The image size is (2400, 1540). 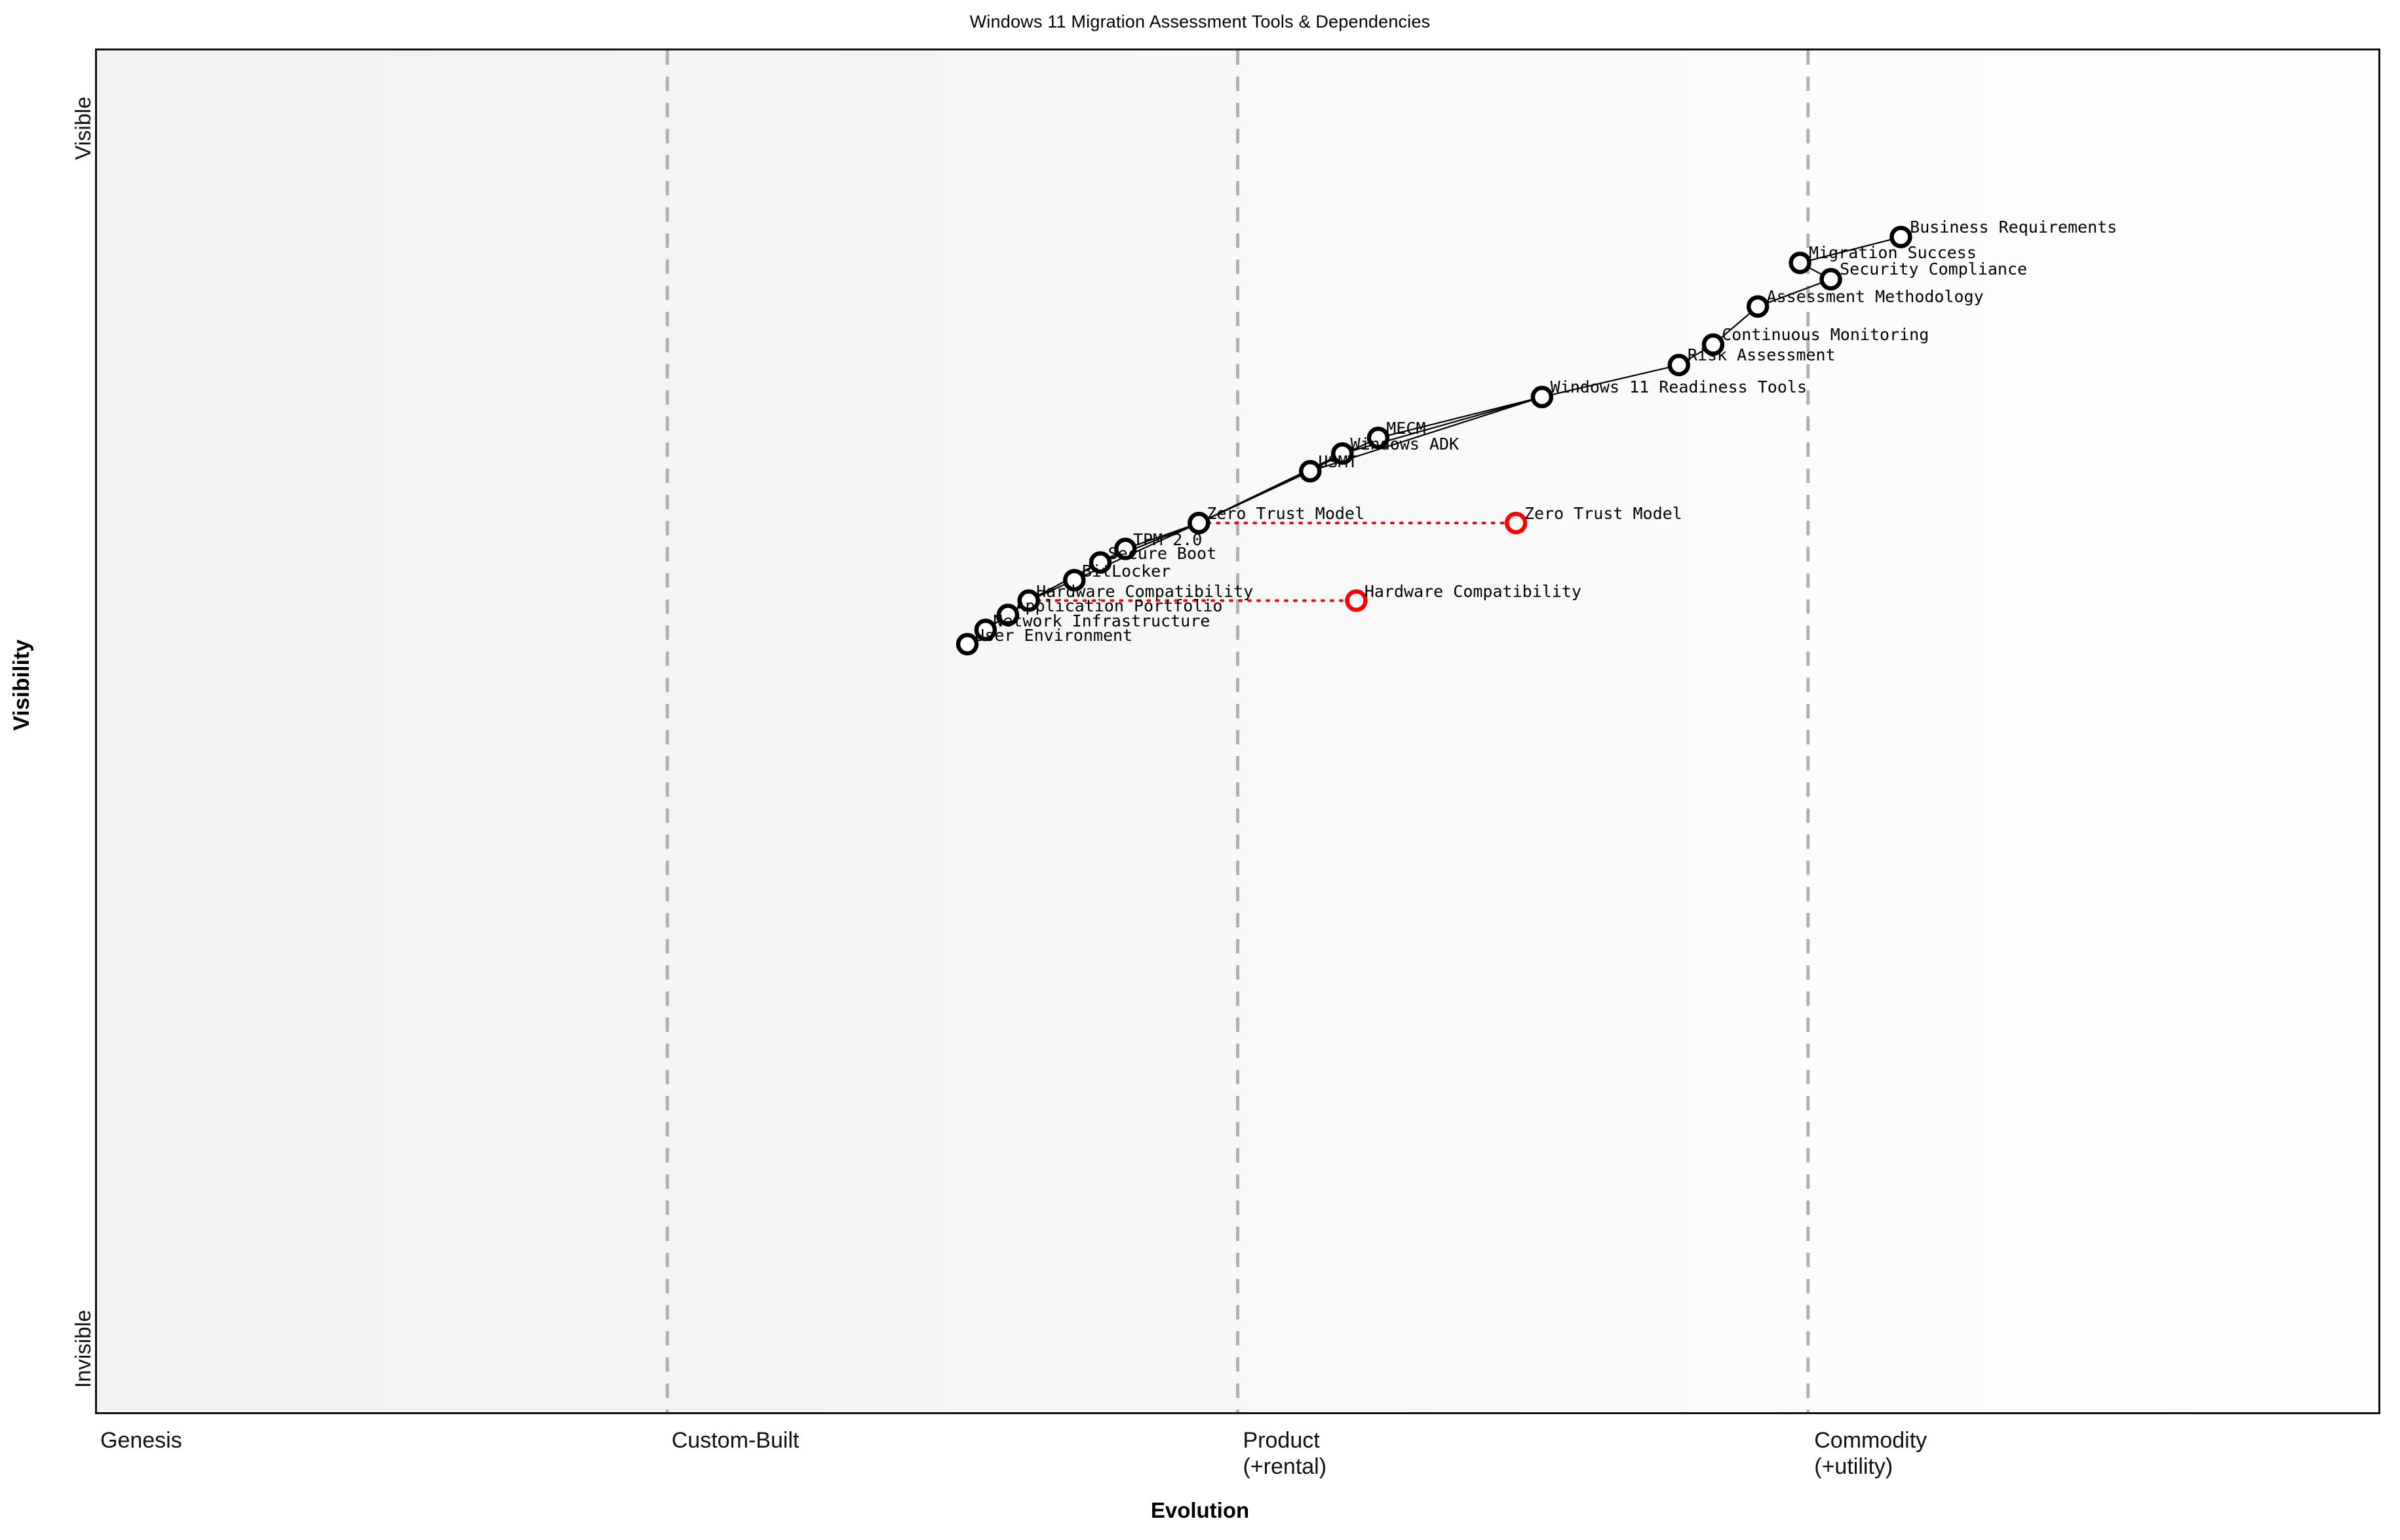 What do you see at coordinates (1378, 438) in the screenshot?
I see `map-node-mecm` at bounding box center [1378, 438].